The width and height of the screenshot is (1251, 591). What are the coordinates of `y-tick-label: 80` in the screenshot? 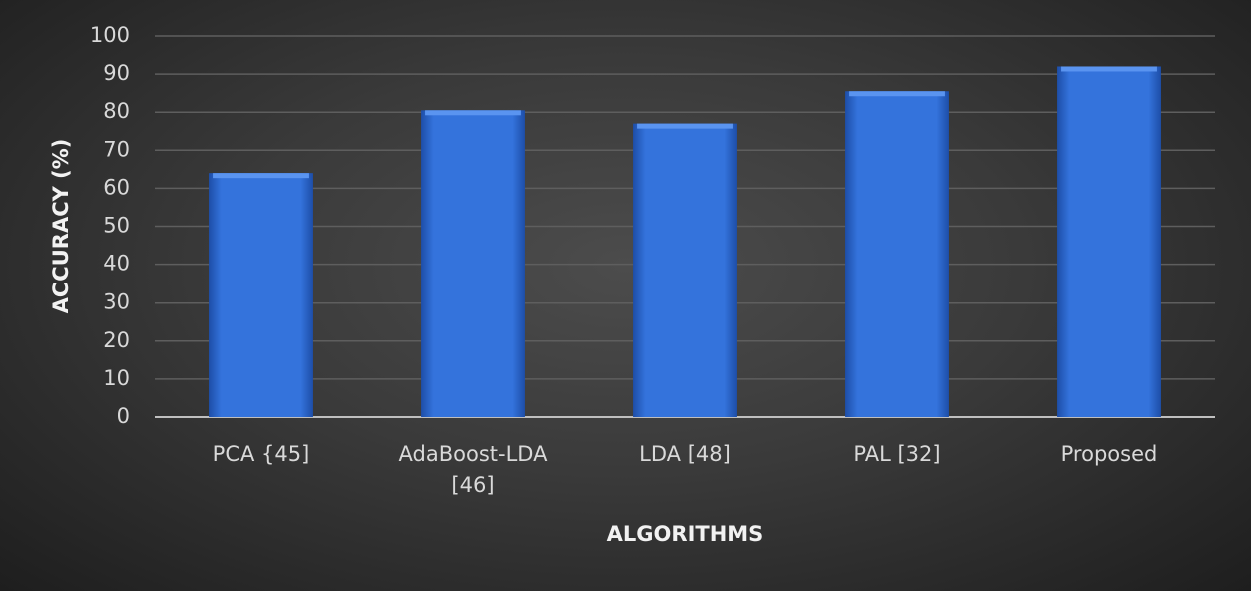 It's located at (116, 111).